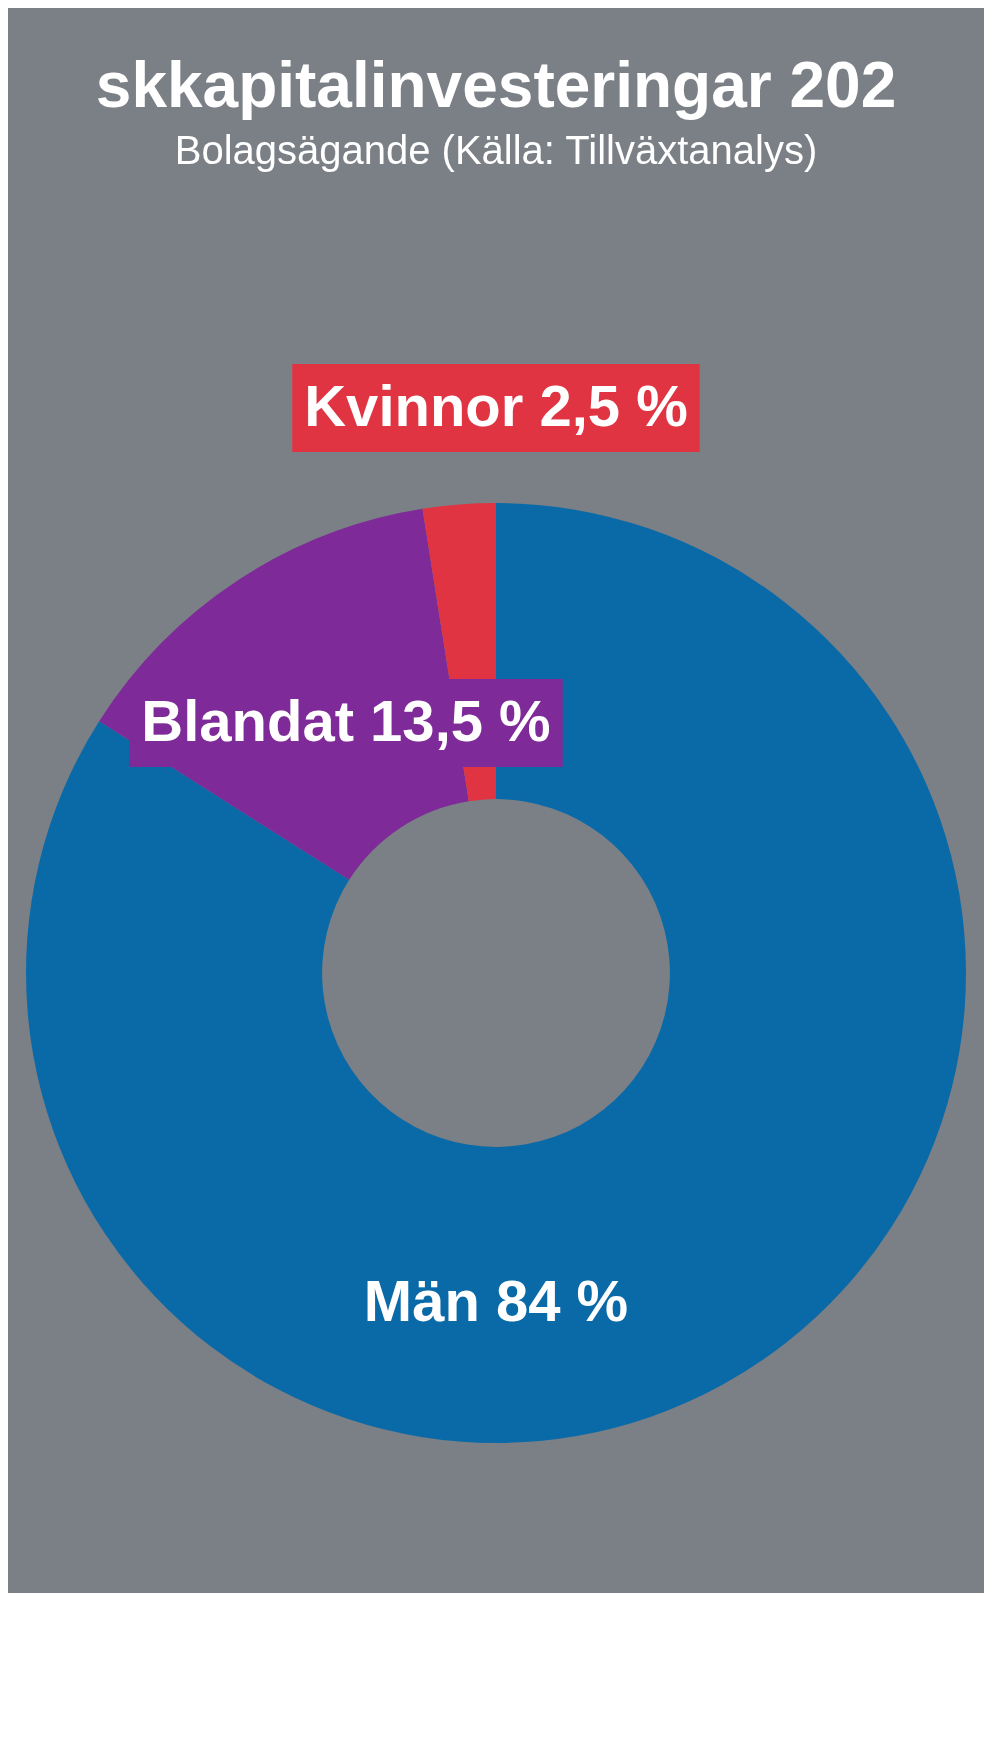 Image resolution: width=992 pixels, height=1762 pixels. I want to click on slice-label: Män 84 %, so click(496, 1300).